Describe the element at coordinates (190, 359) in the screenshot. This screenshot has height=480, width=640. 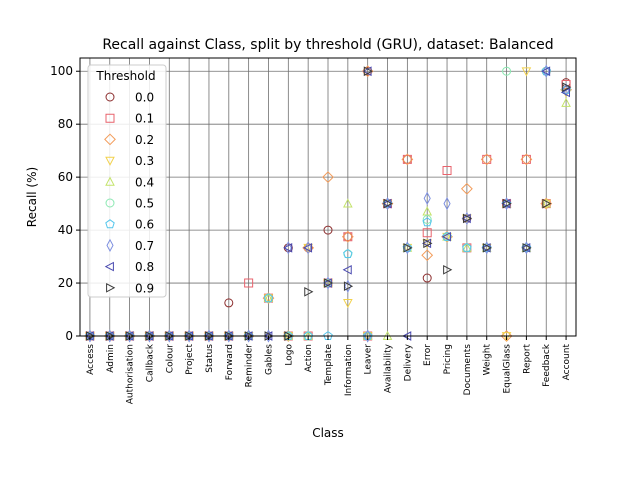
I see `x-tick-label: Project` at that location.